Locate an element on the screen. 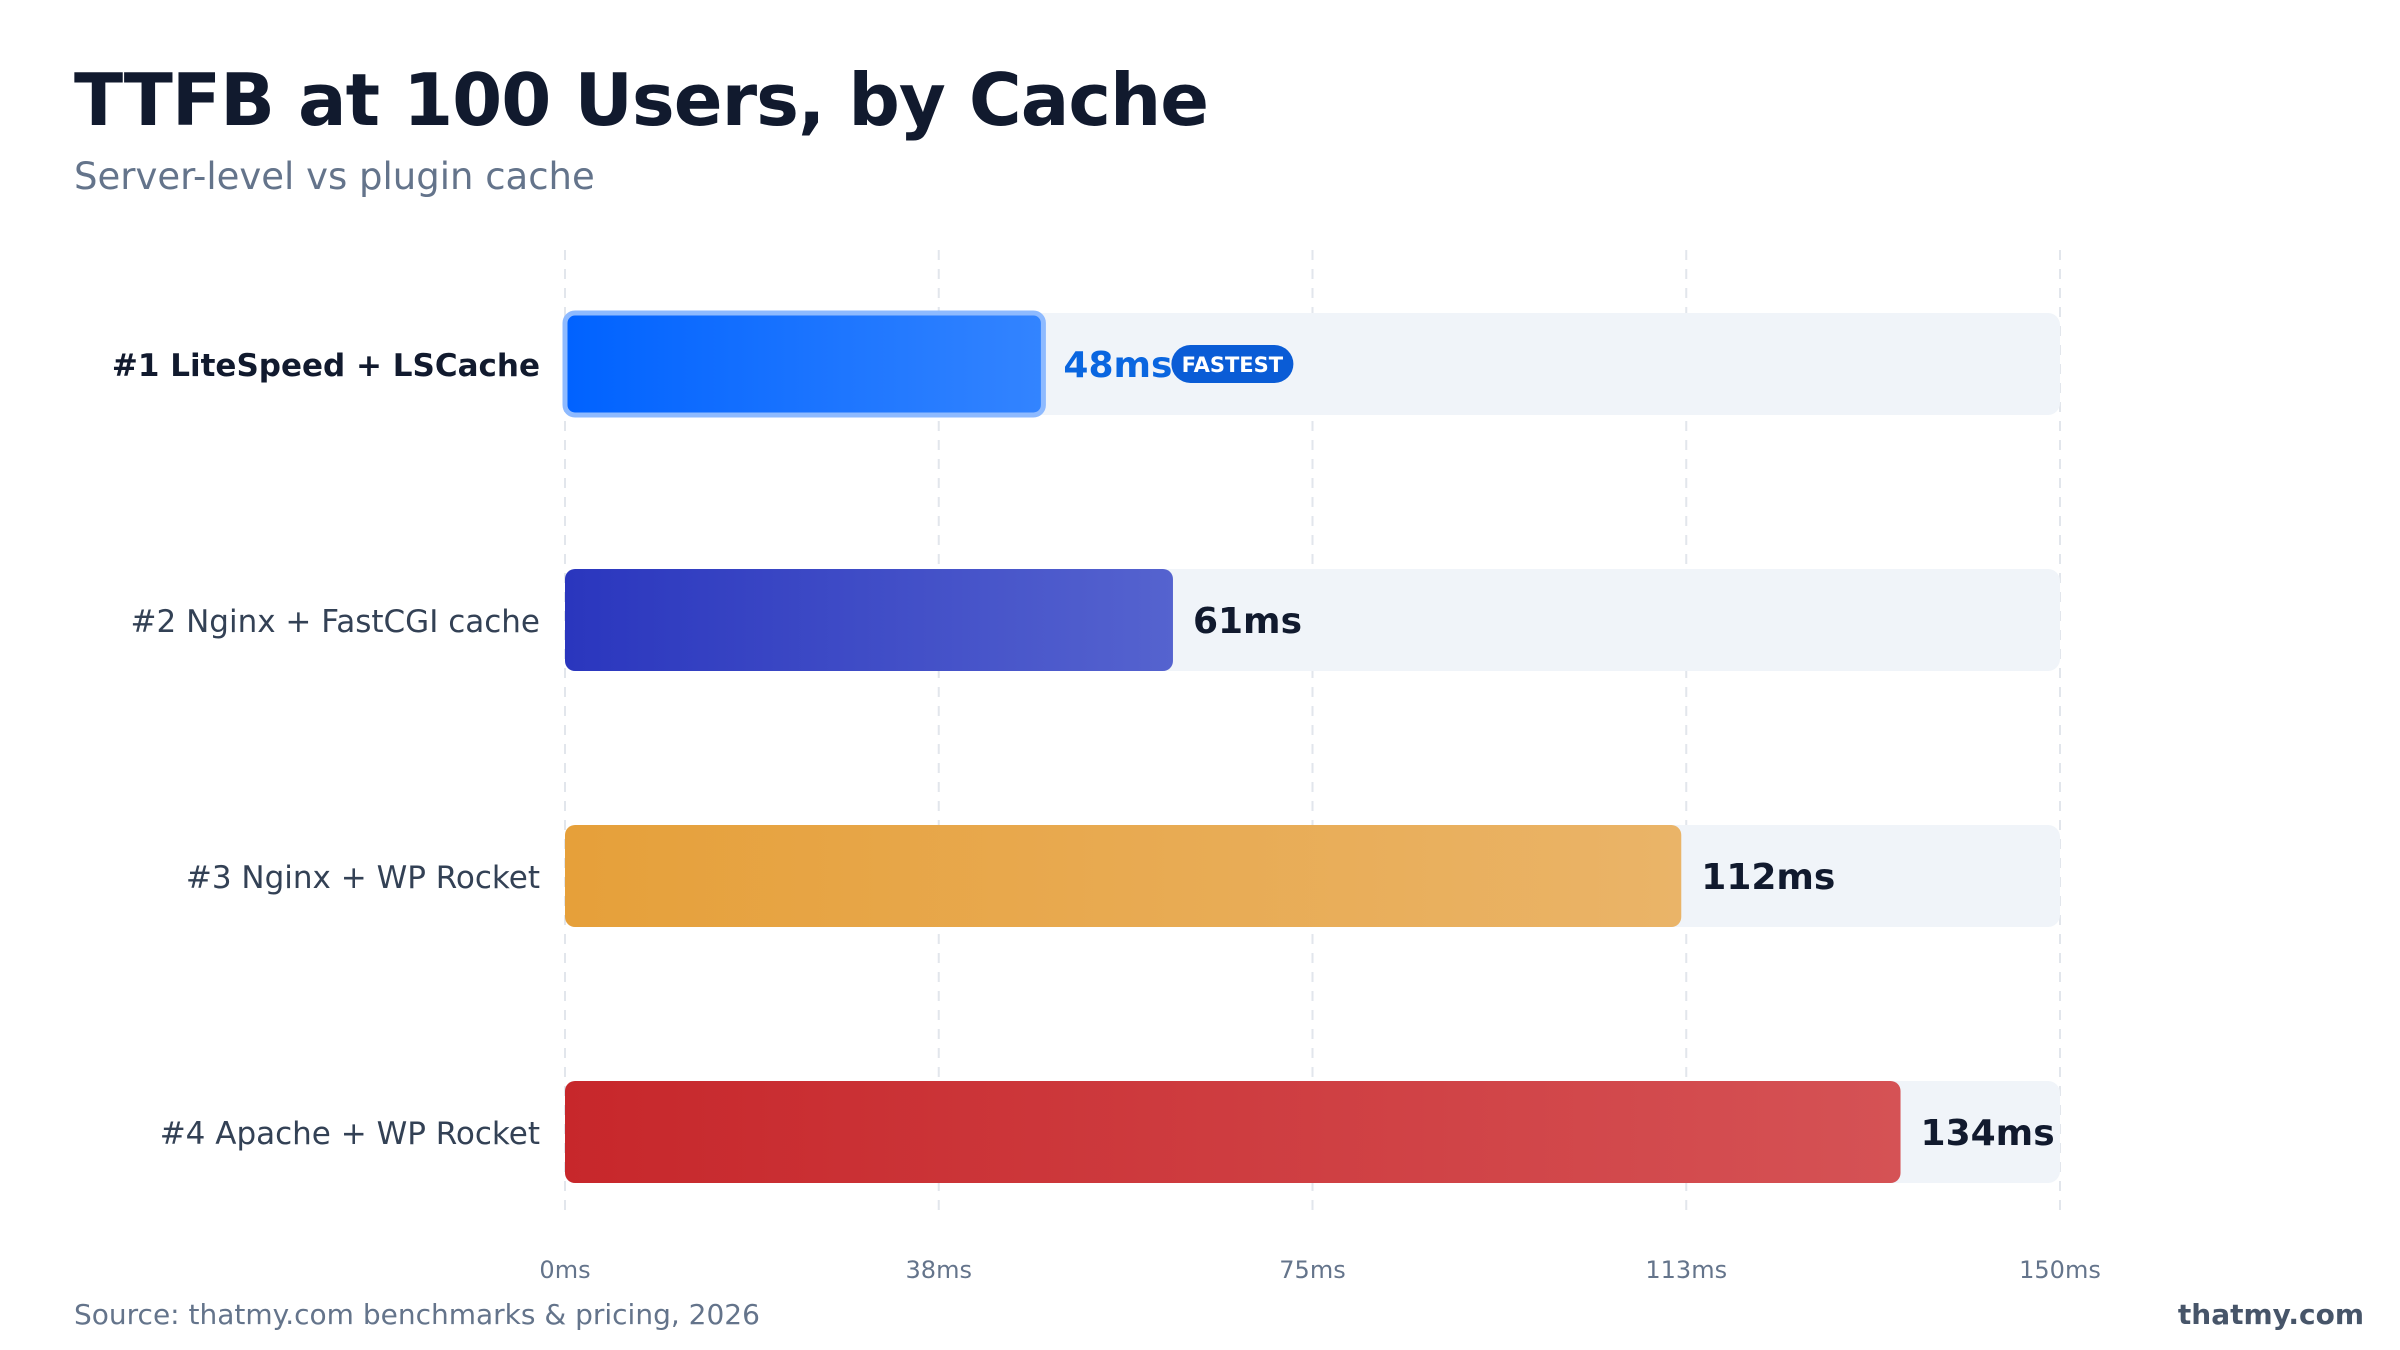  x-tick-label: 0ms is located at coordinates (564, 1270).